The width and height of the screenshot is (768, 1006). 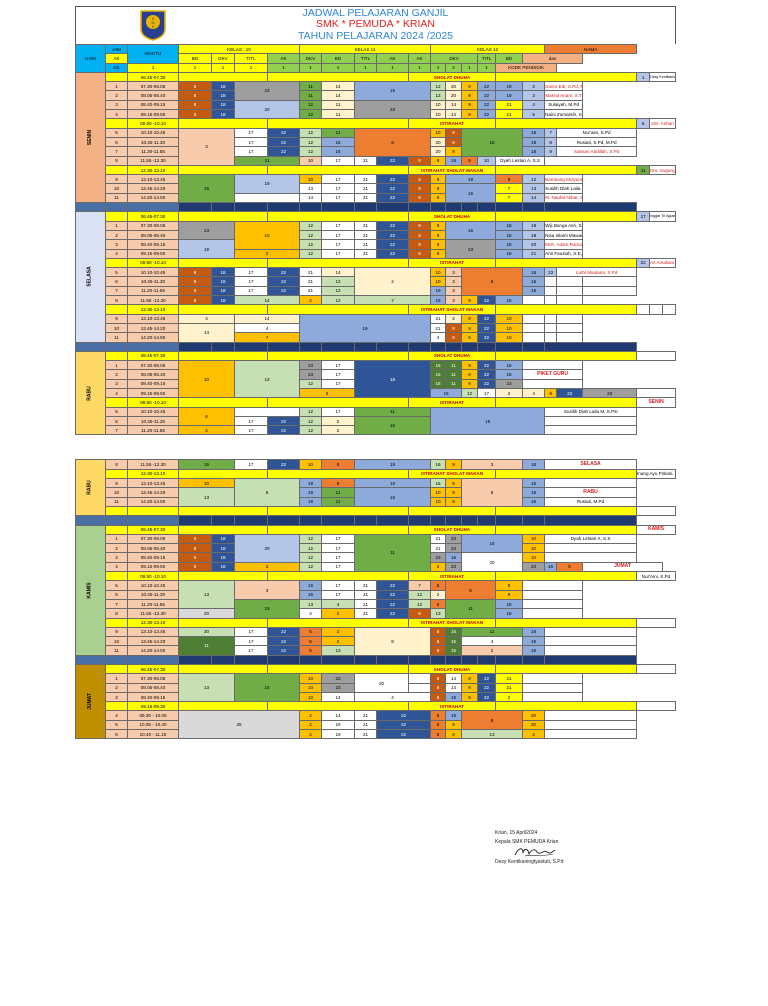 What do you see at coordinates (153, 142) in the screenshot?
I see `period-time: 10.45-11.20` at bounding box center [153, 142].